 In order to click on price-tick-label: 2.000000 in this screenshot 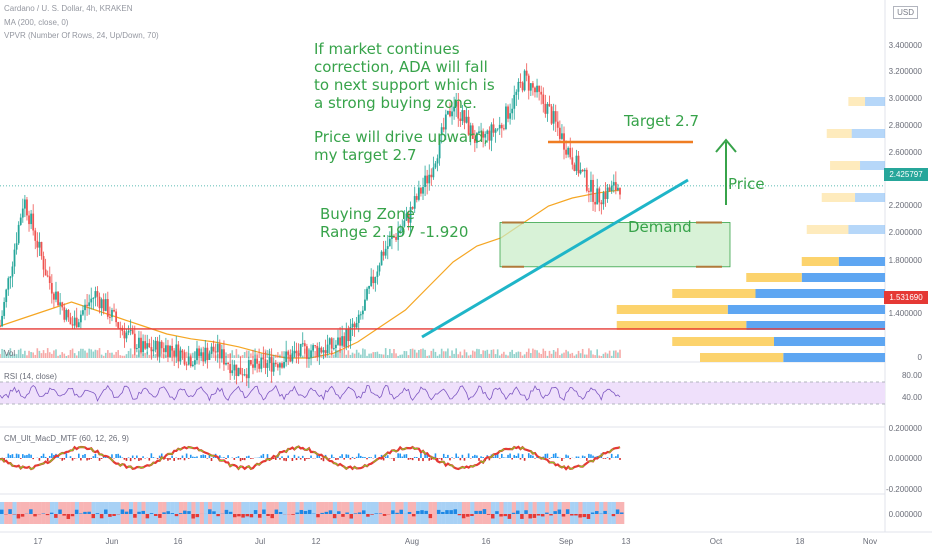, I will do `click(906, 232)`.